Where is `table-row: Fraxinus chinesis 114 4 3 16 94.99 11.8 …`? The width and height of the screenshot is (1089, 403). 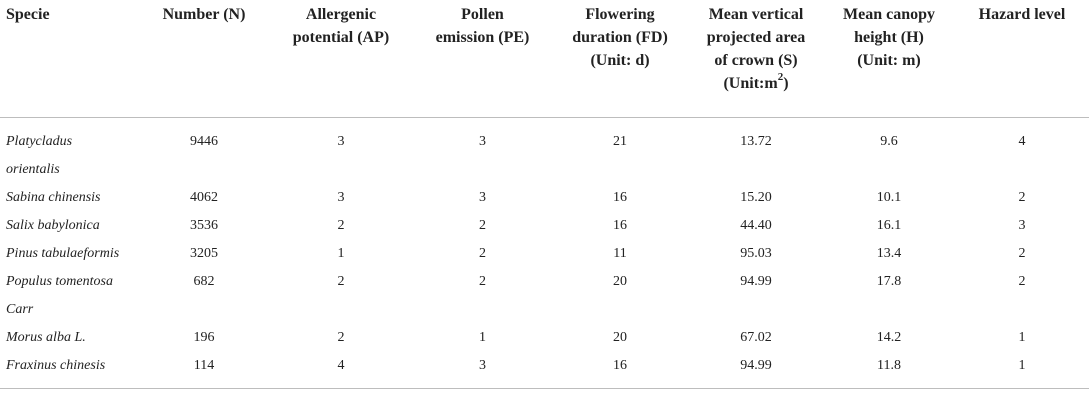
table-row: Fraxinus chinesis 114 4 3 16 94.99 11.8 … is located at coordinates (544, 370).